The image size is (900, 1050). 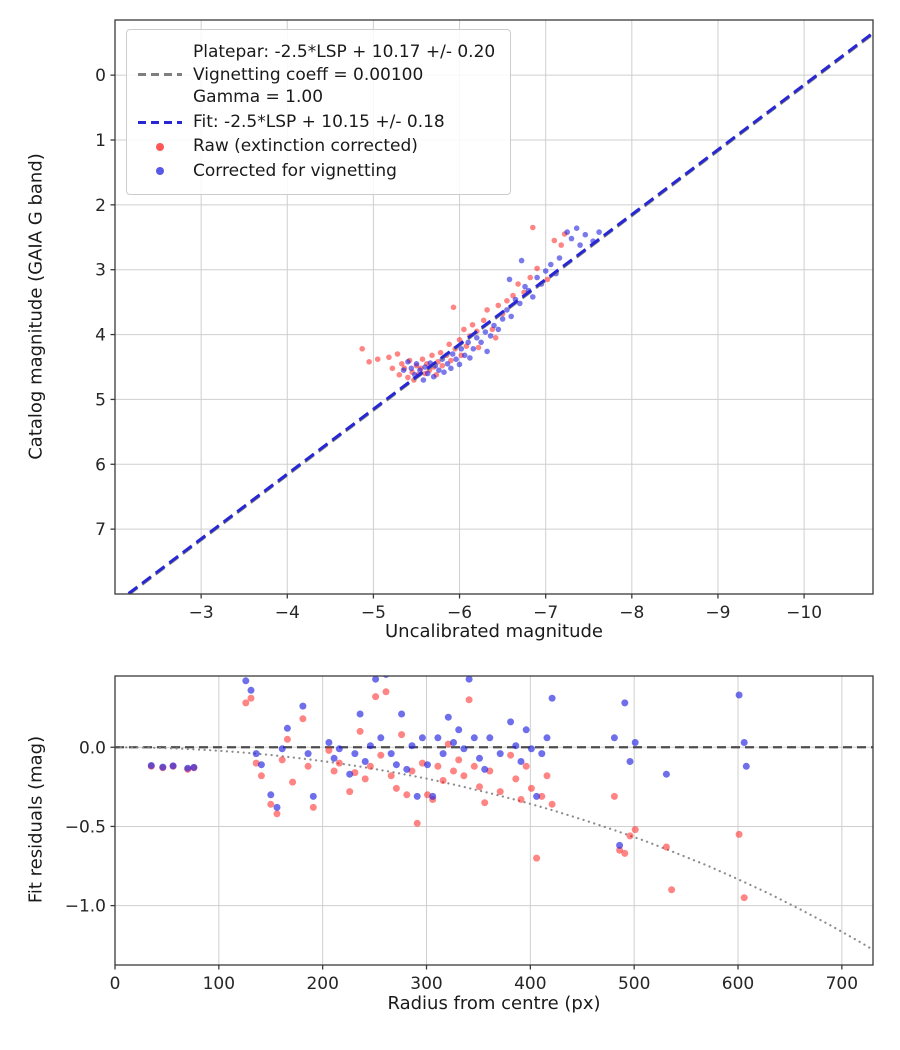 What do you see at coordinates (160, 75) in the screenshot?
I see `platepar-dashed-line-icon` at bounding box center [160, 75].